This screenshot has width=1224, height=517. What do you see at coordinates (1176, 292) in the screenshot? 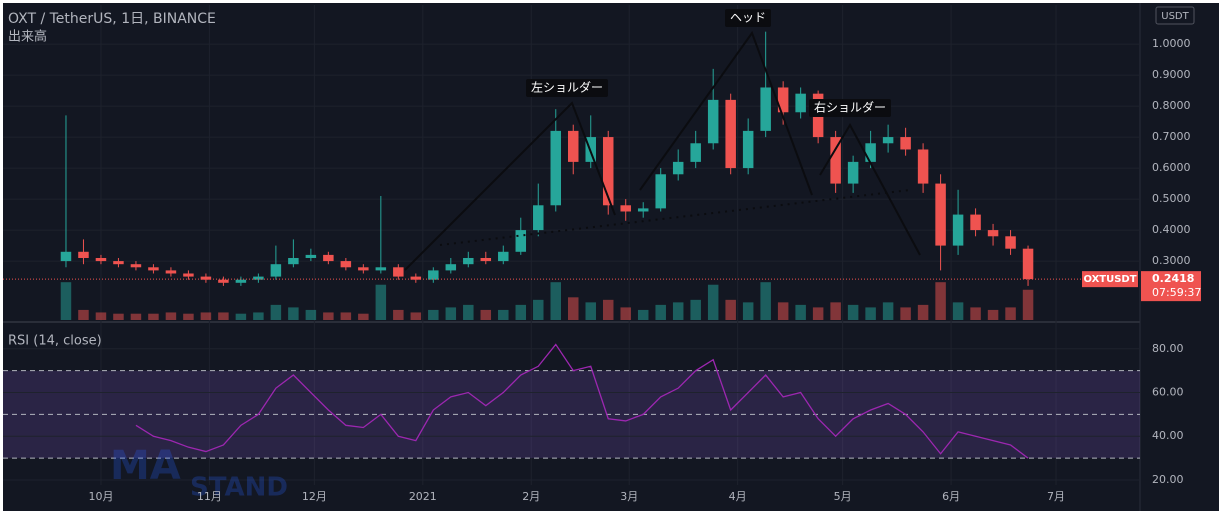
I see `countdown: 07:59:37` at bounding box center [1176, 292].